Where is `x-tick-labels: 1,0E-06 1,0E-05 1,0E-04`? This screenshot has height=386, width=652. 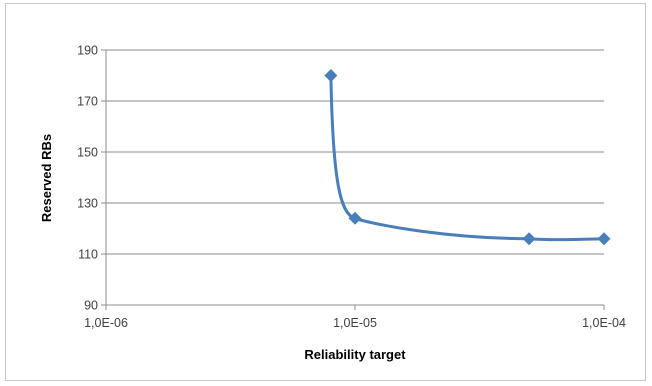 x-tick-labels: 1,0E-06 1,0E-05 1,0E-04 is located at coordinates (355, 323).